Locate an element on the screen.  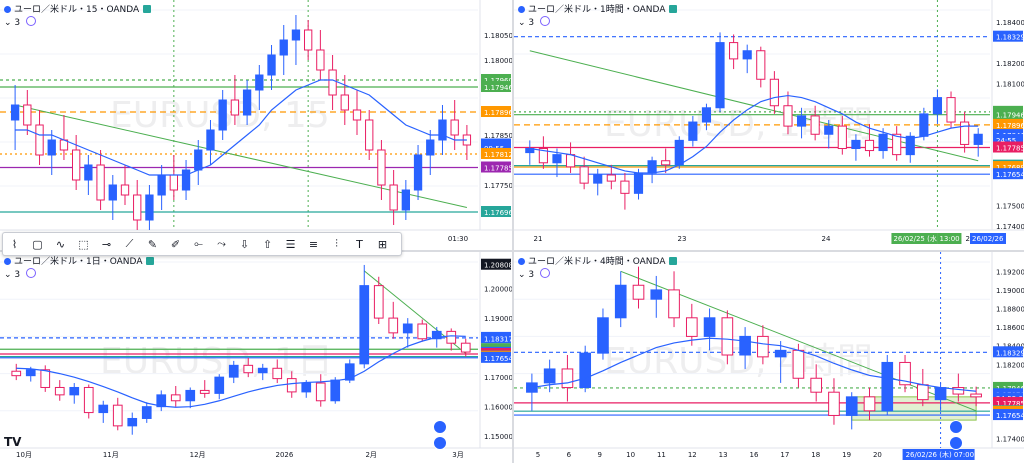
price-label: 1.18317 is located at coordinates (498, 339).